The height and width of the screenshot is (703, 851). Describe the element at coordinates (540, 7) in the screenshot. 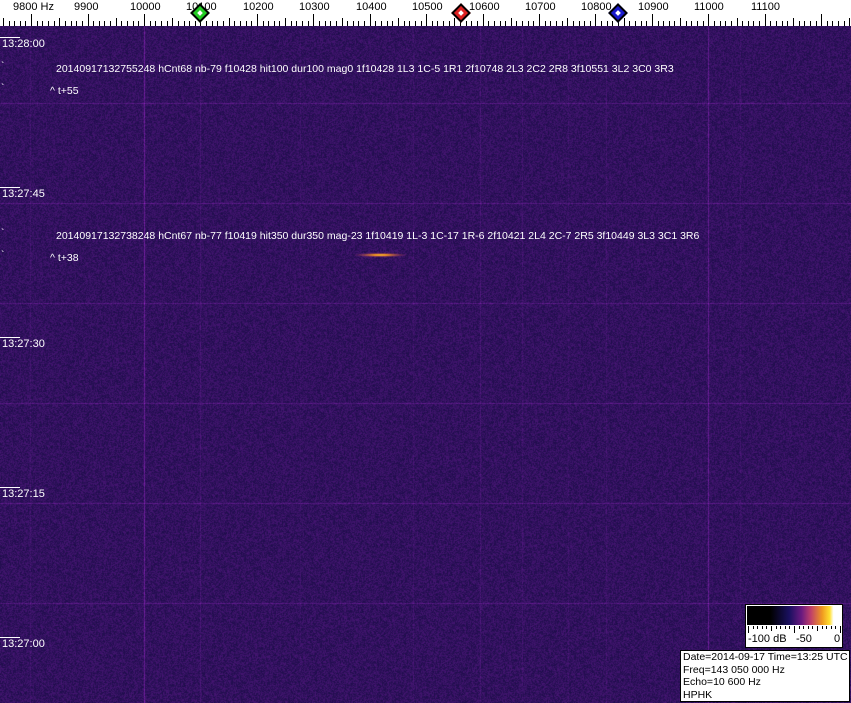

I see `axis-tick-label: 10700` at that location.